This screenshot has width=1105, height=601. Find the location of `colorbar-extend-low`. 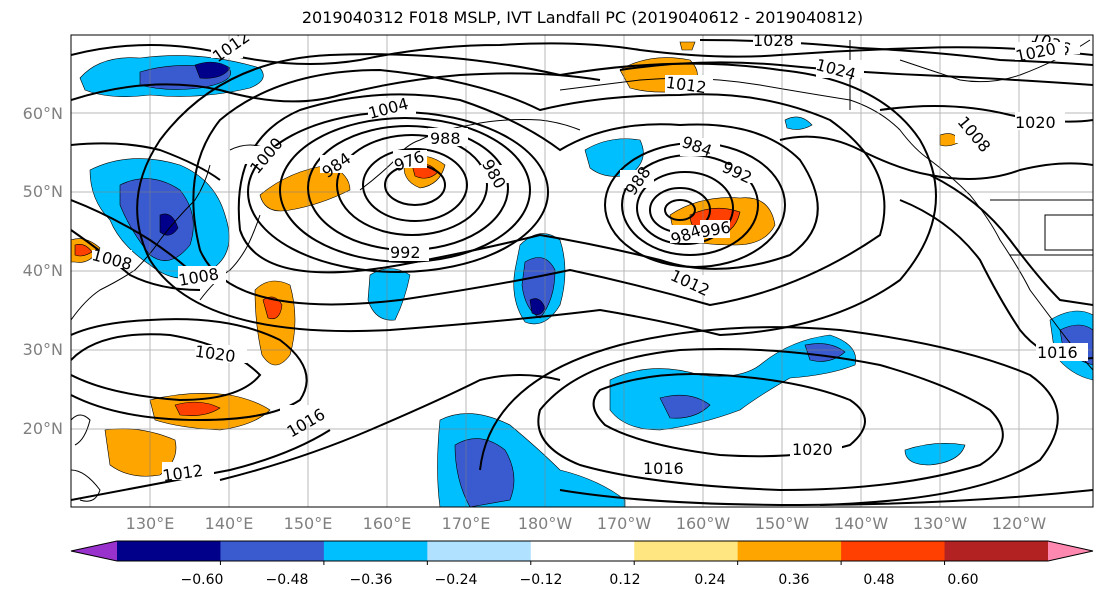

colorbar-extend-low is located at coordinates (94, 551).